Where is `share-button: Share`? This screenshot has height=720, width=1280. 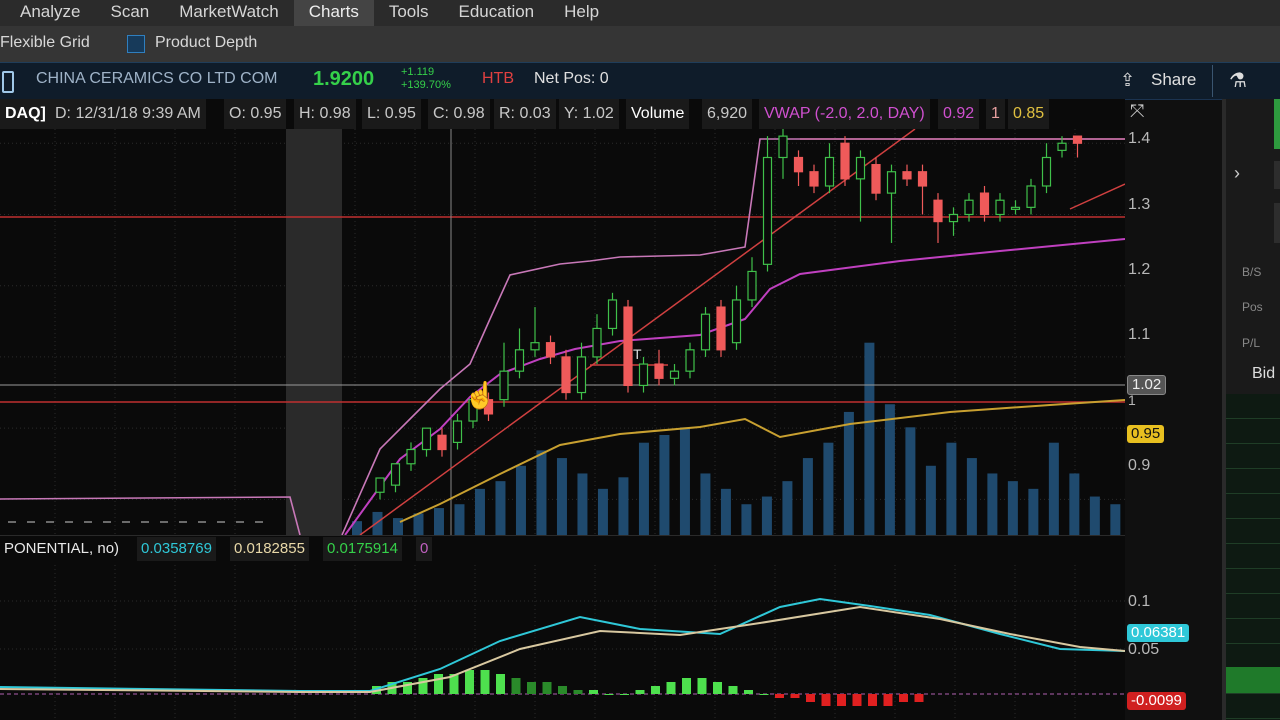
share-button: Share is located at coordinates (1174, 79).